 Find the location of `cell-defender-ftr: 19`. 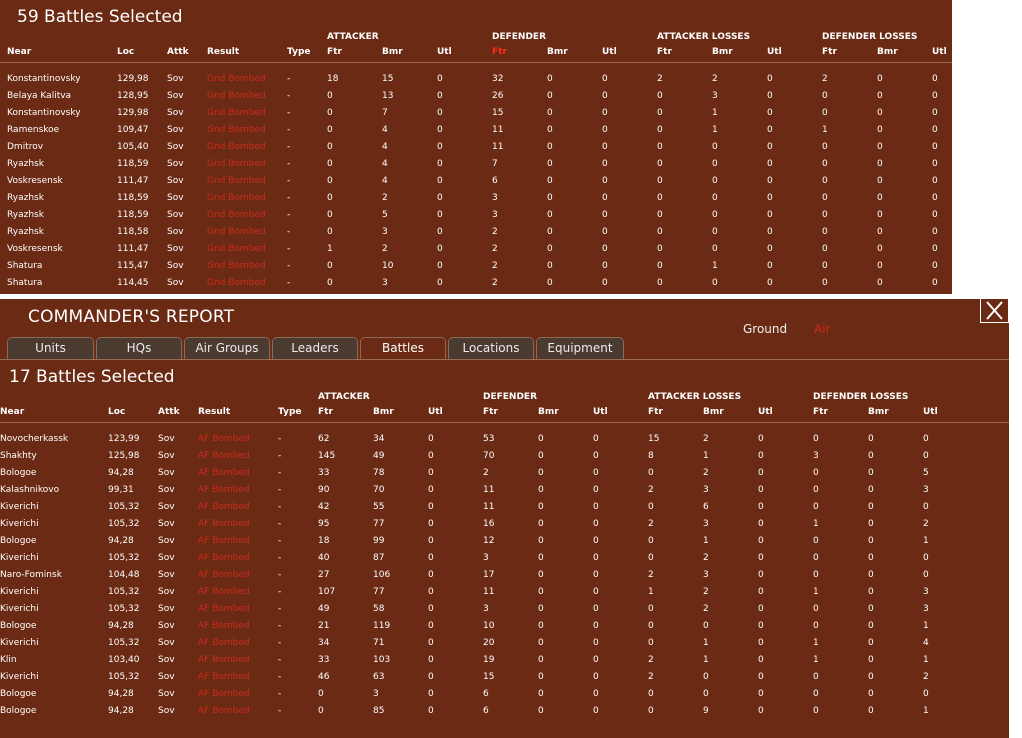

cell-defender-ftr: 19 is located at coordinates (489, 660).